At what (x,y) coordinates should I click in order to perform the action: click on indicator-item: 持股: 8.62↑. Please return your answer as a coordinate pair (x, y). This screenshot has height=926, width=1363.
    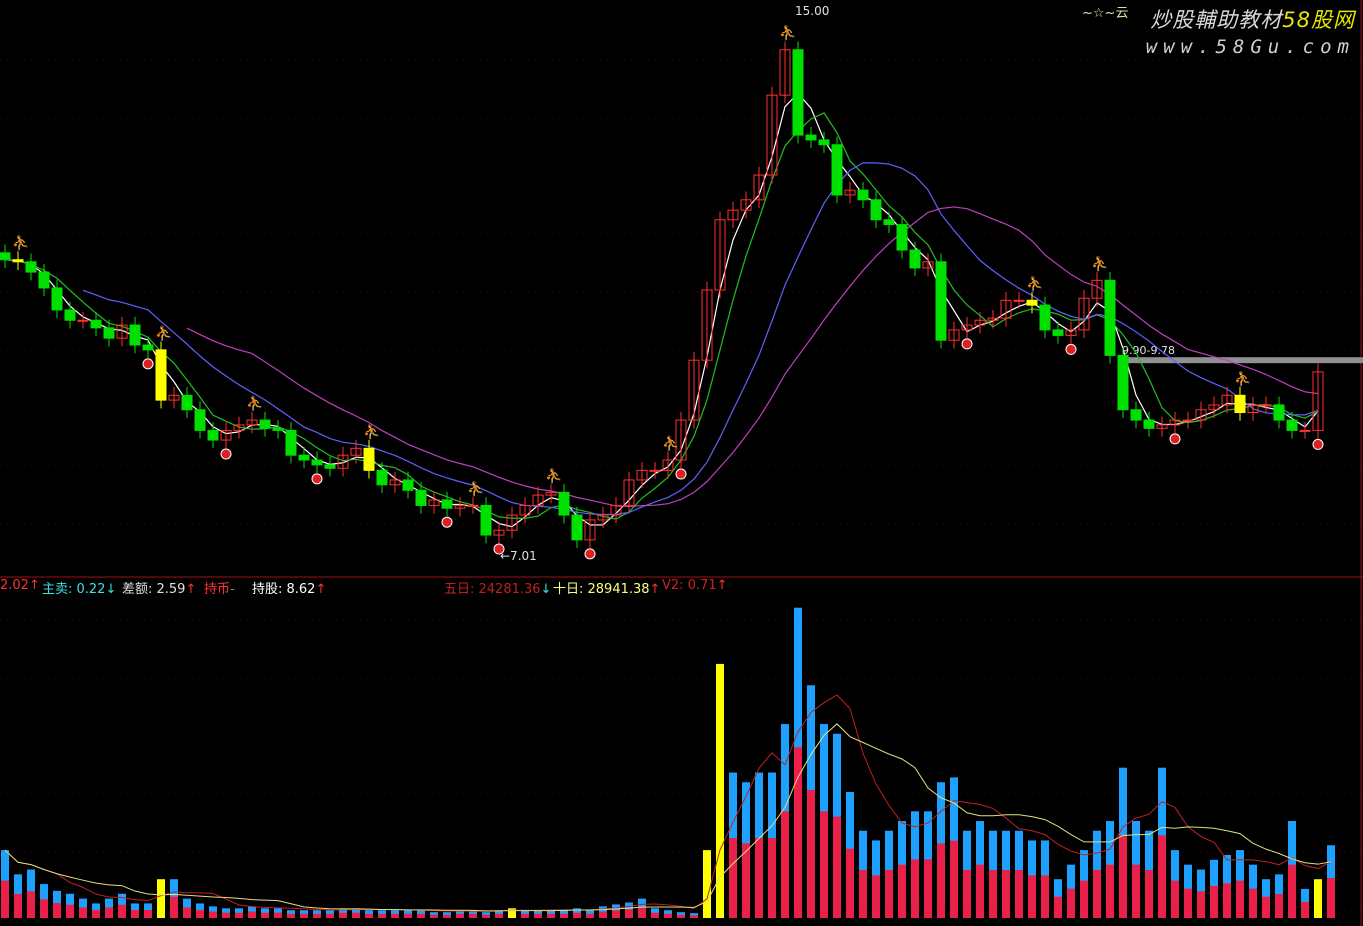
    Looking at the image, I should click on (289, 587).